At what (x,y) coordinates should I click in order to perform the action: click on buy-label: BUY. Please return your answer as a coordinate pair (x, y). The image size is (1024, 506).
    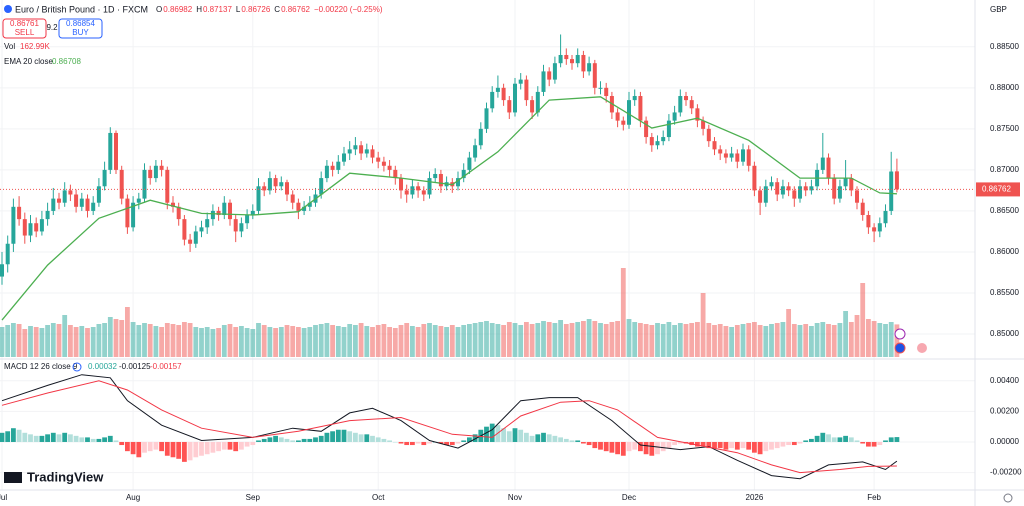
    Looking at the image, I should click on (80, 32).